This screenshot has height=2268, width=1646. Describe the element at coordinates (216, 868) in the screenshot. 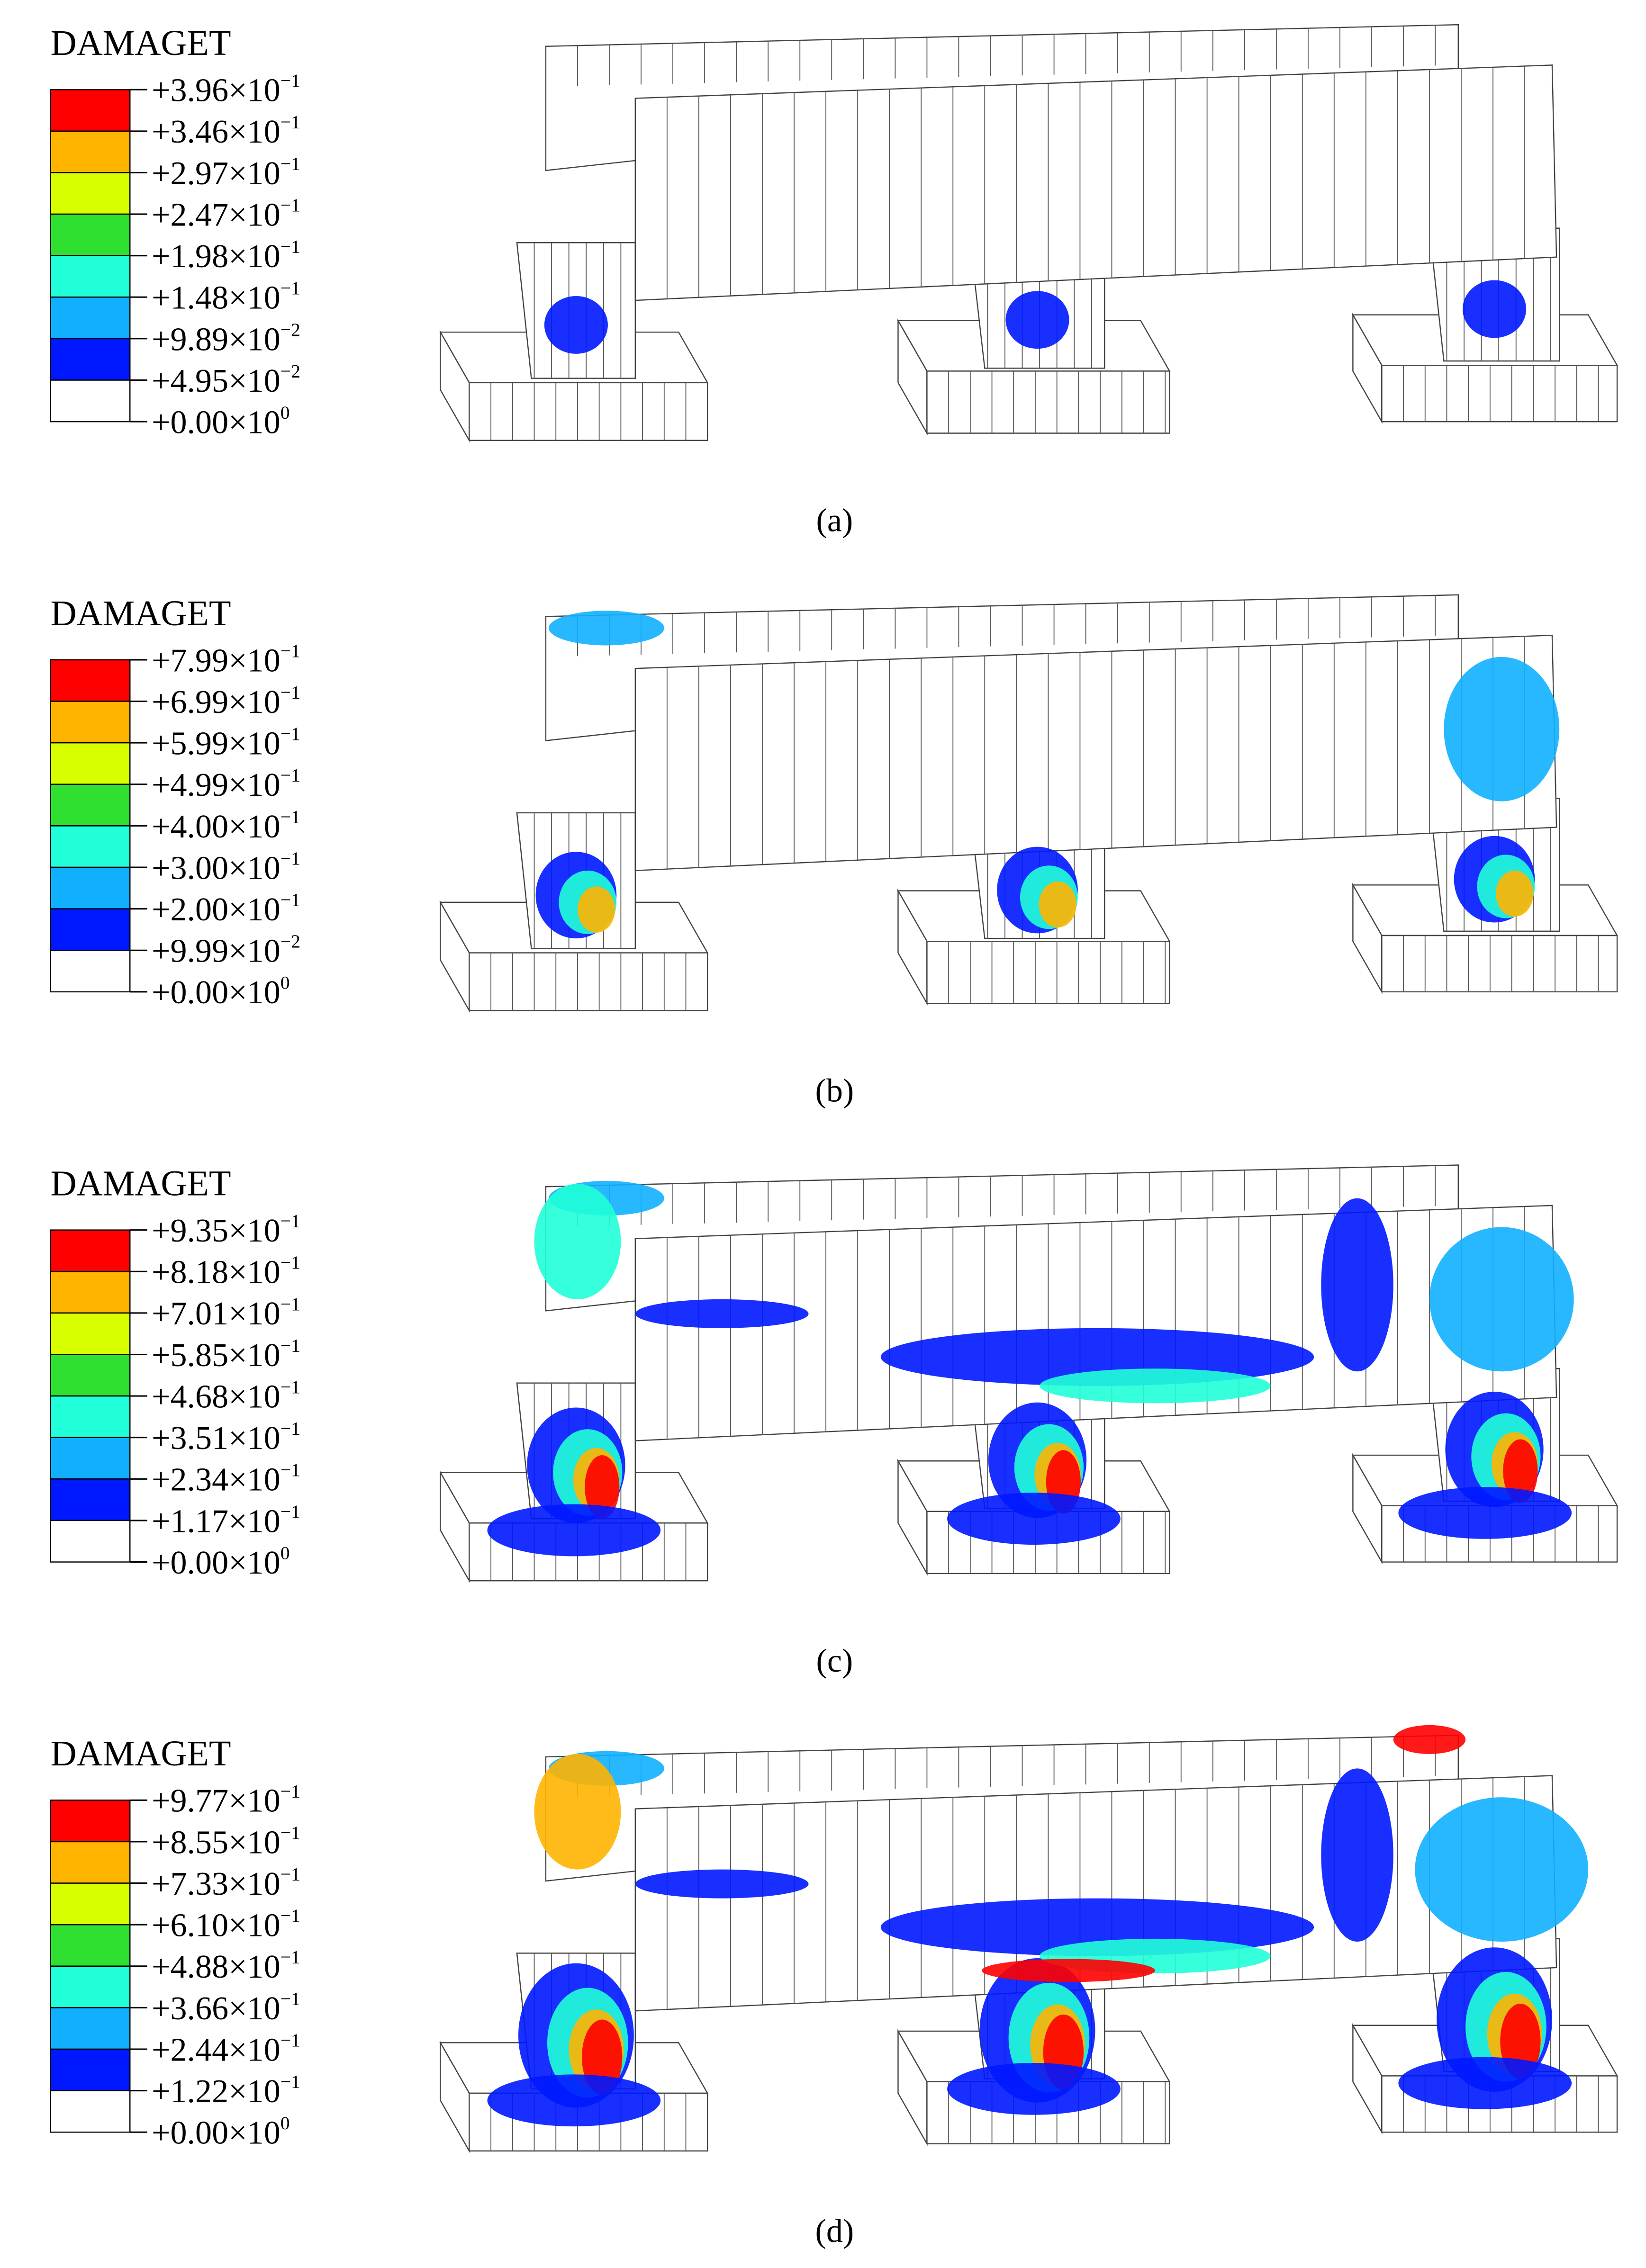

I see `legend-mantissa: +3.00×10` at that location.